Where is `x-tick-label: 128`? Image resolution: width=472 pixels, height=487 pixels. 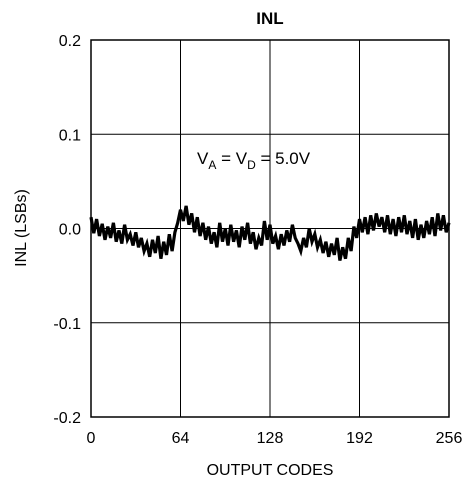
x-tick-label: 128 is located at coordinates (270, 438).